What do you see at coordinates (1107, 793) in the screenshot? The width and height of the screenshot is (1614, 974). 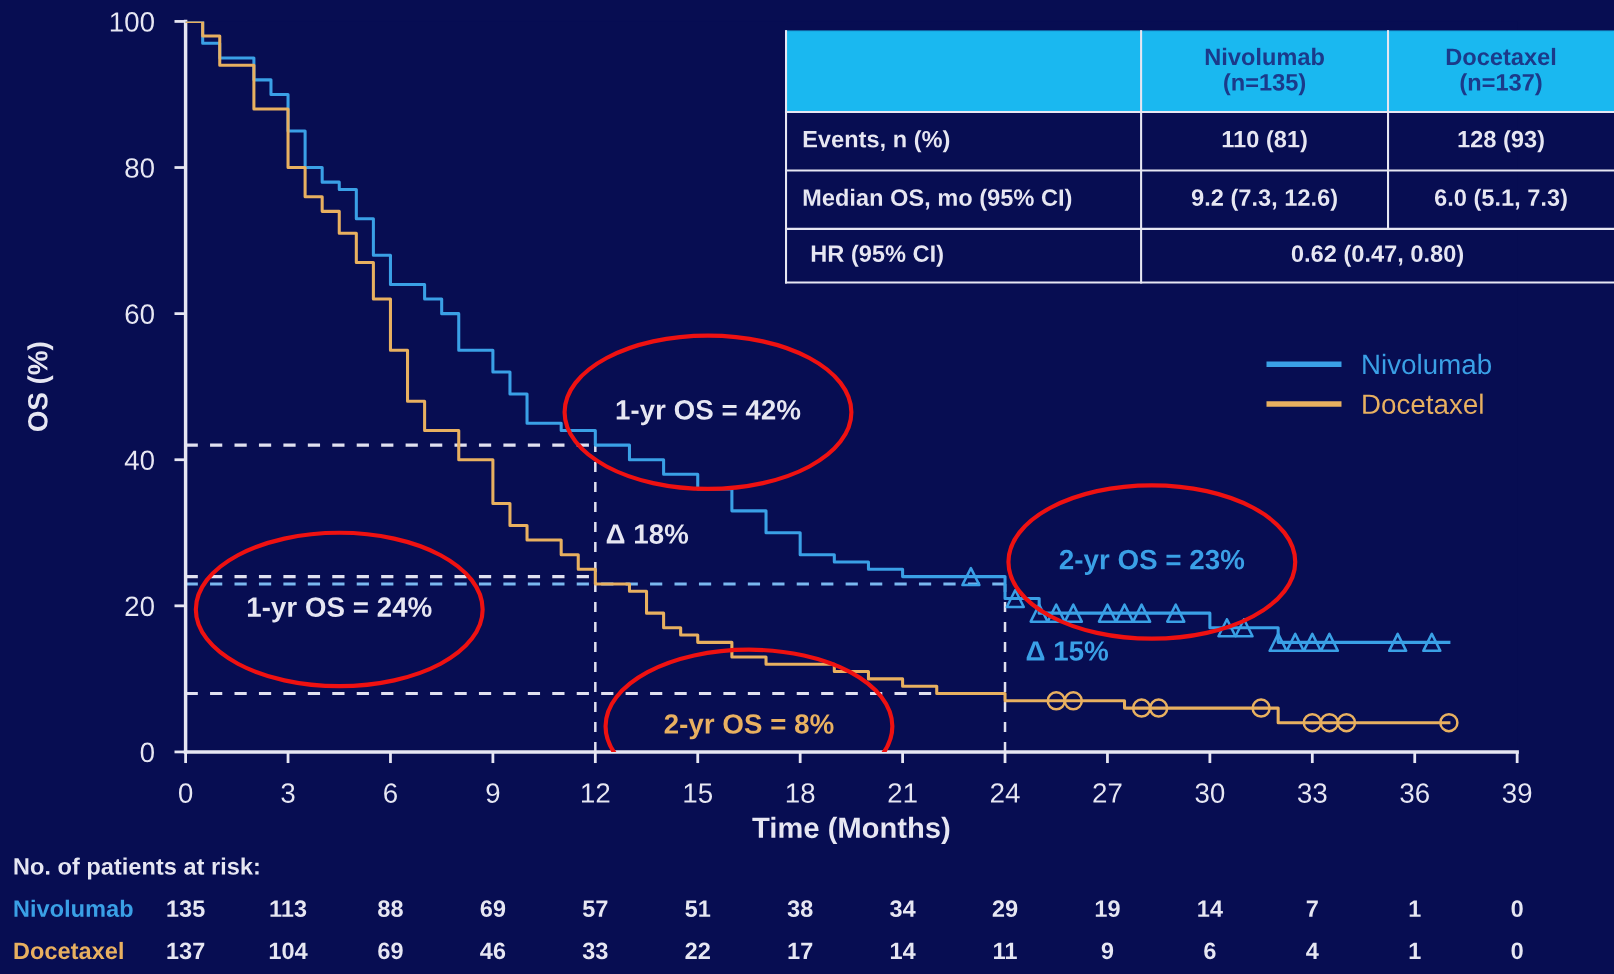 I see `x-tick-label: 27` at bounding box center [1107, 793].